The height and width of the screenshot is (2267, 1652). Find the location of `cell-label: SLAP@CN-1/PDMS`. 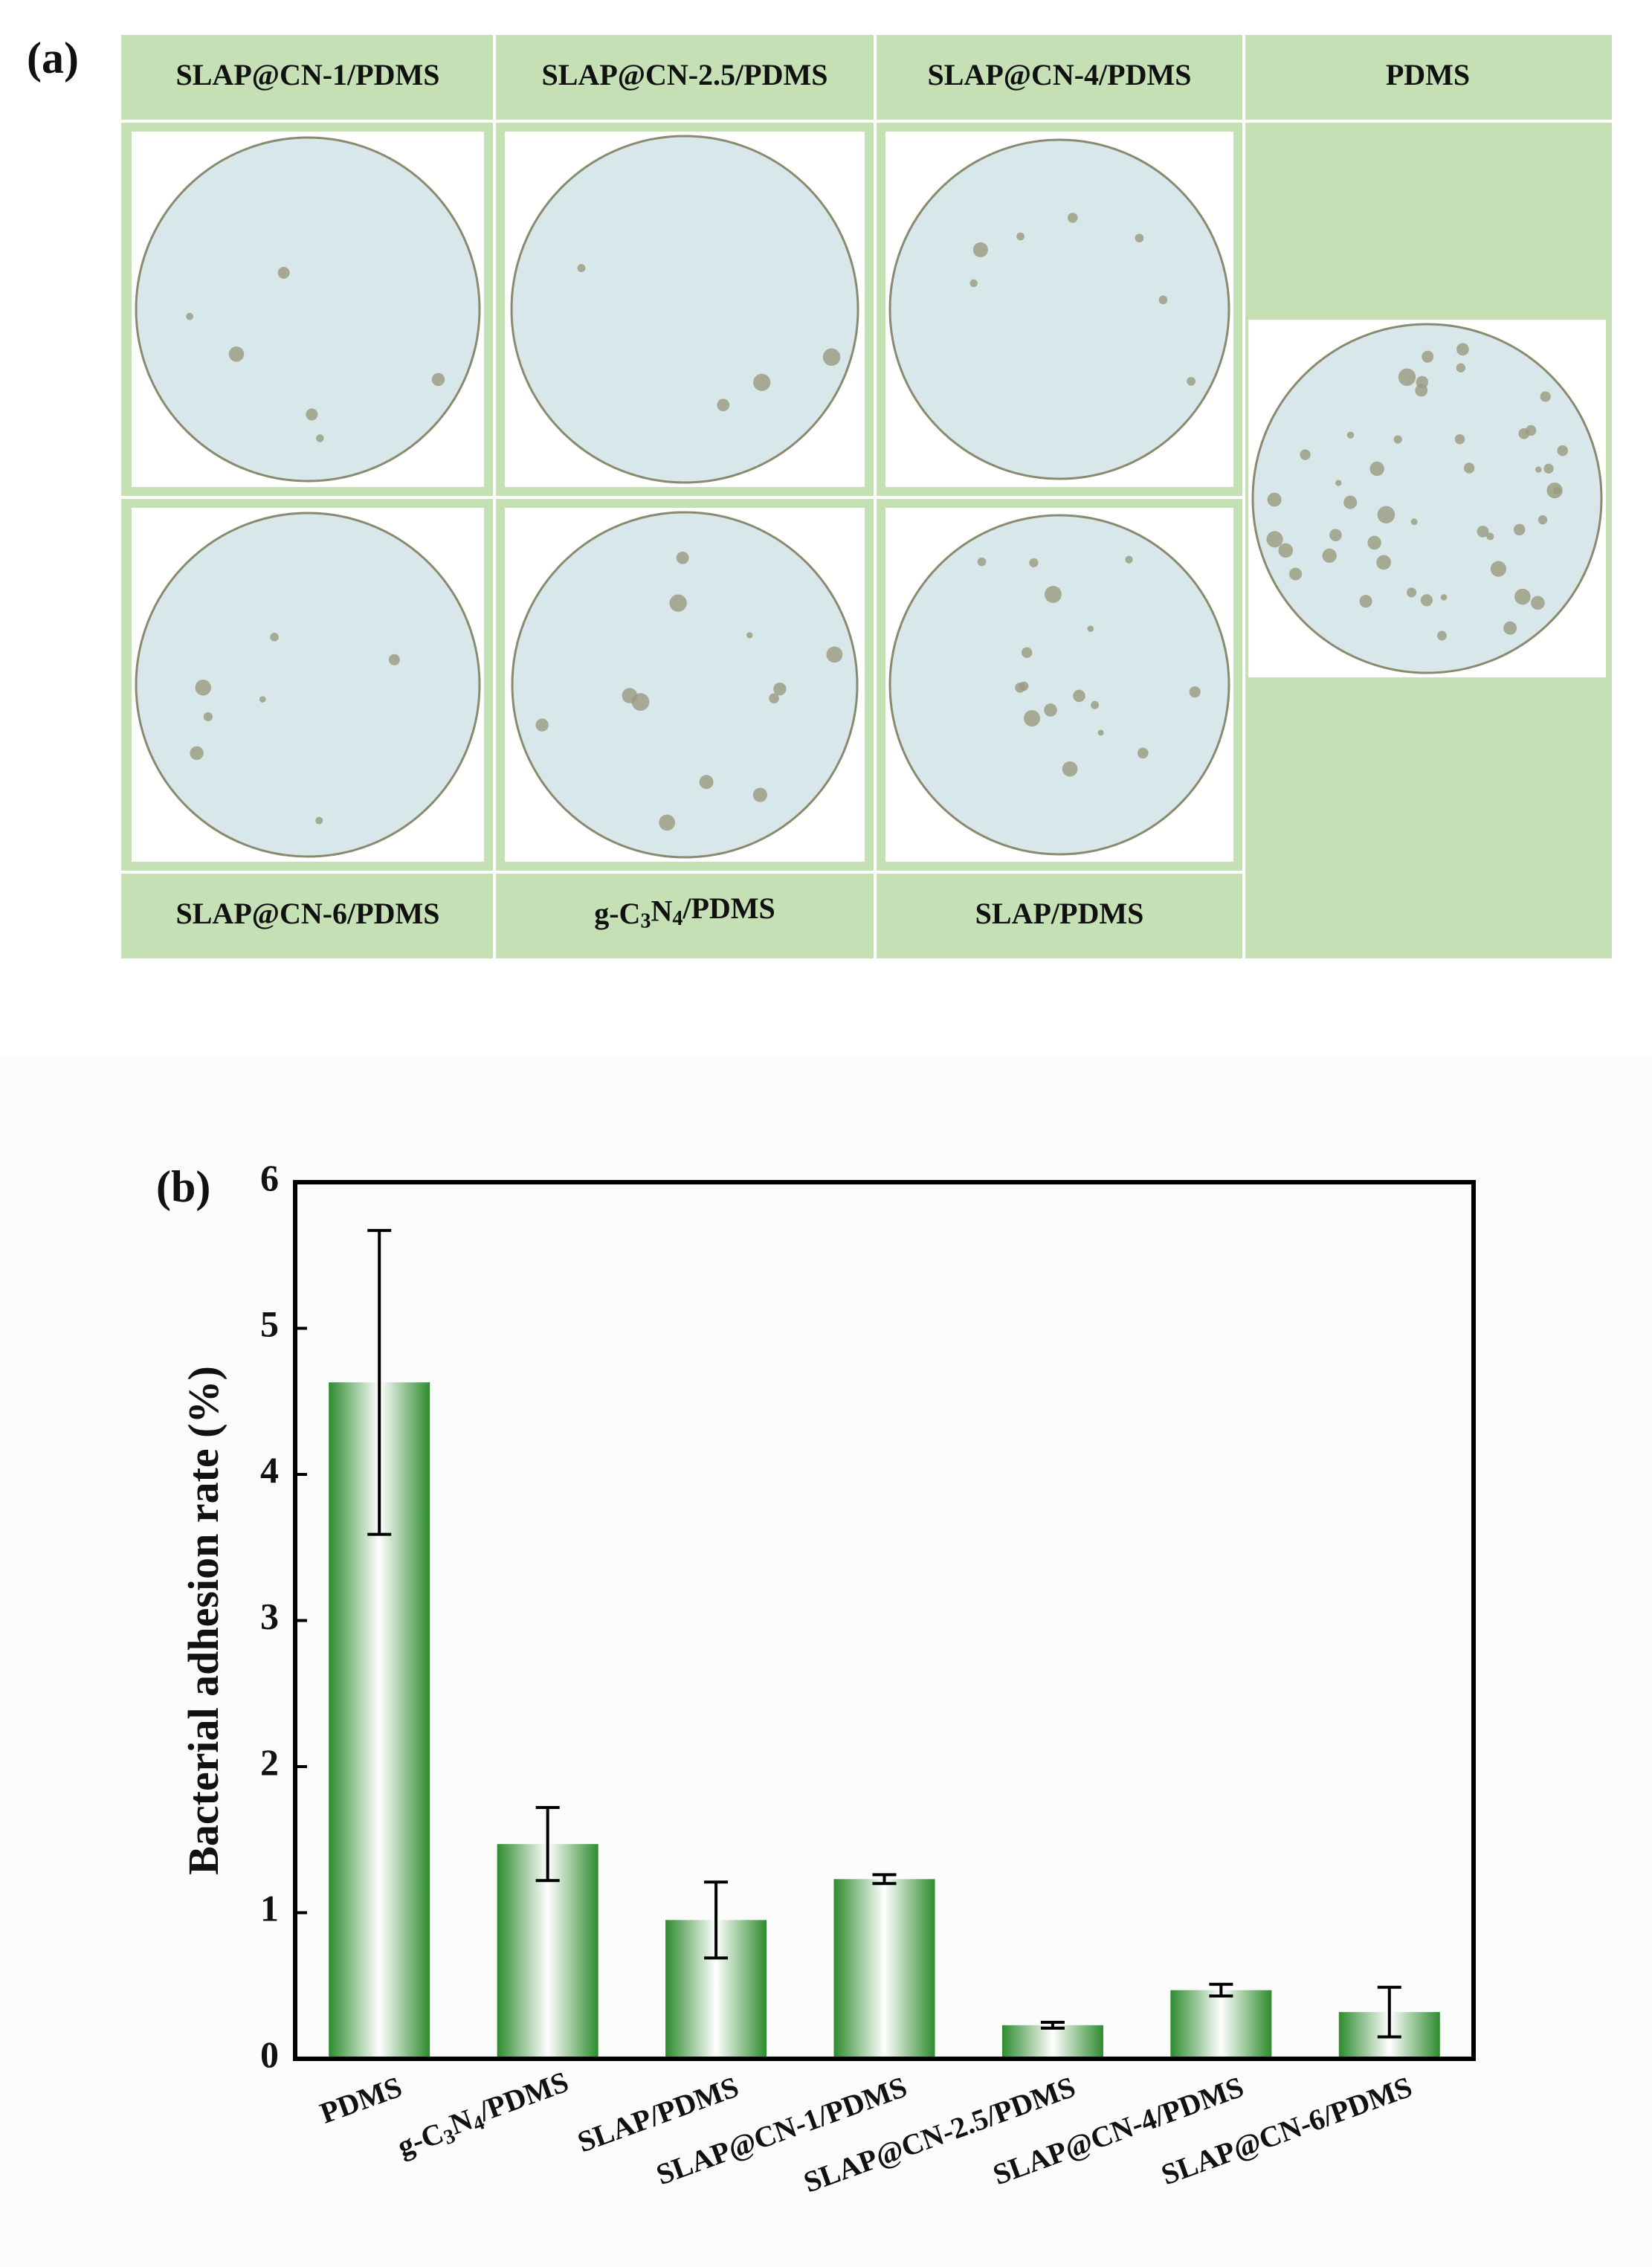

cell-label: SLAP@CN-1/PDMS is located at coordinates (308, 74).